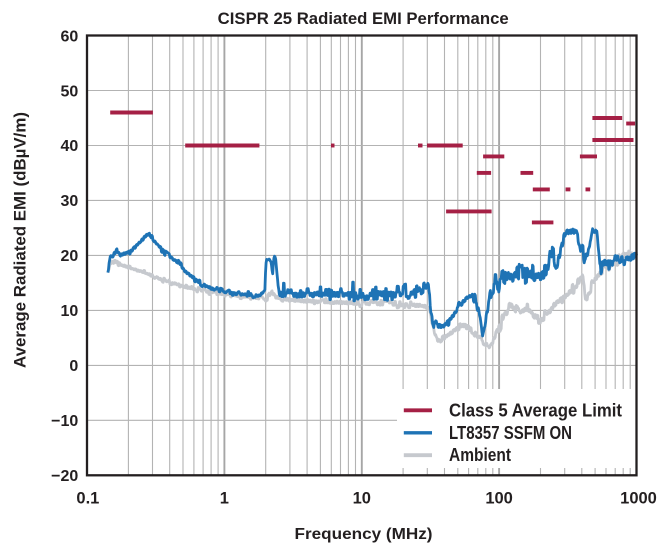 This screenshot has height=554, width=670. What do you see at coordinates (64, 476) in the screenshot?
I see `svg-text: −20` at bounding box center [64, 476].